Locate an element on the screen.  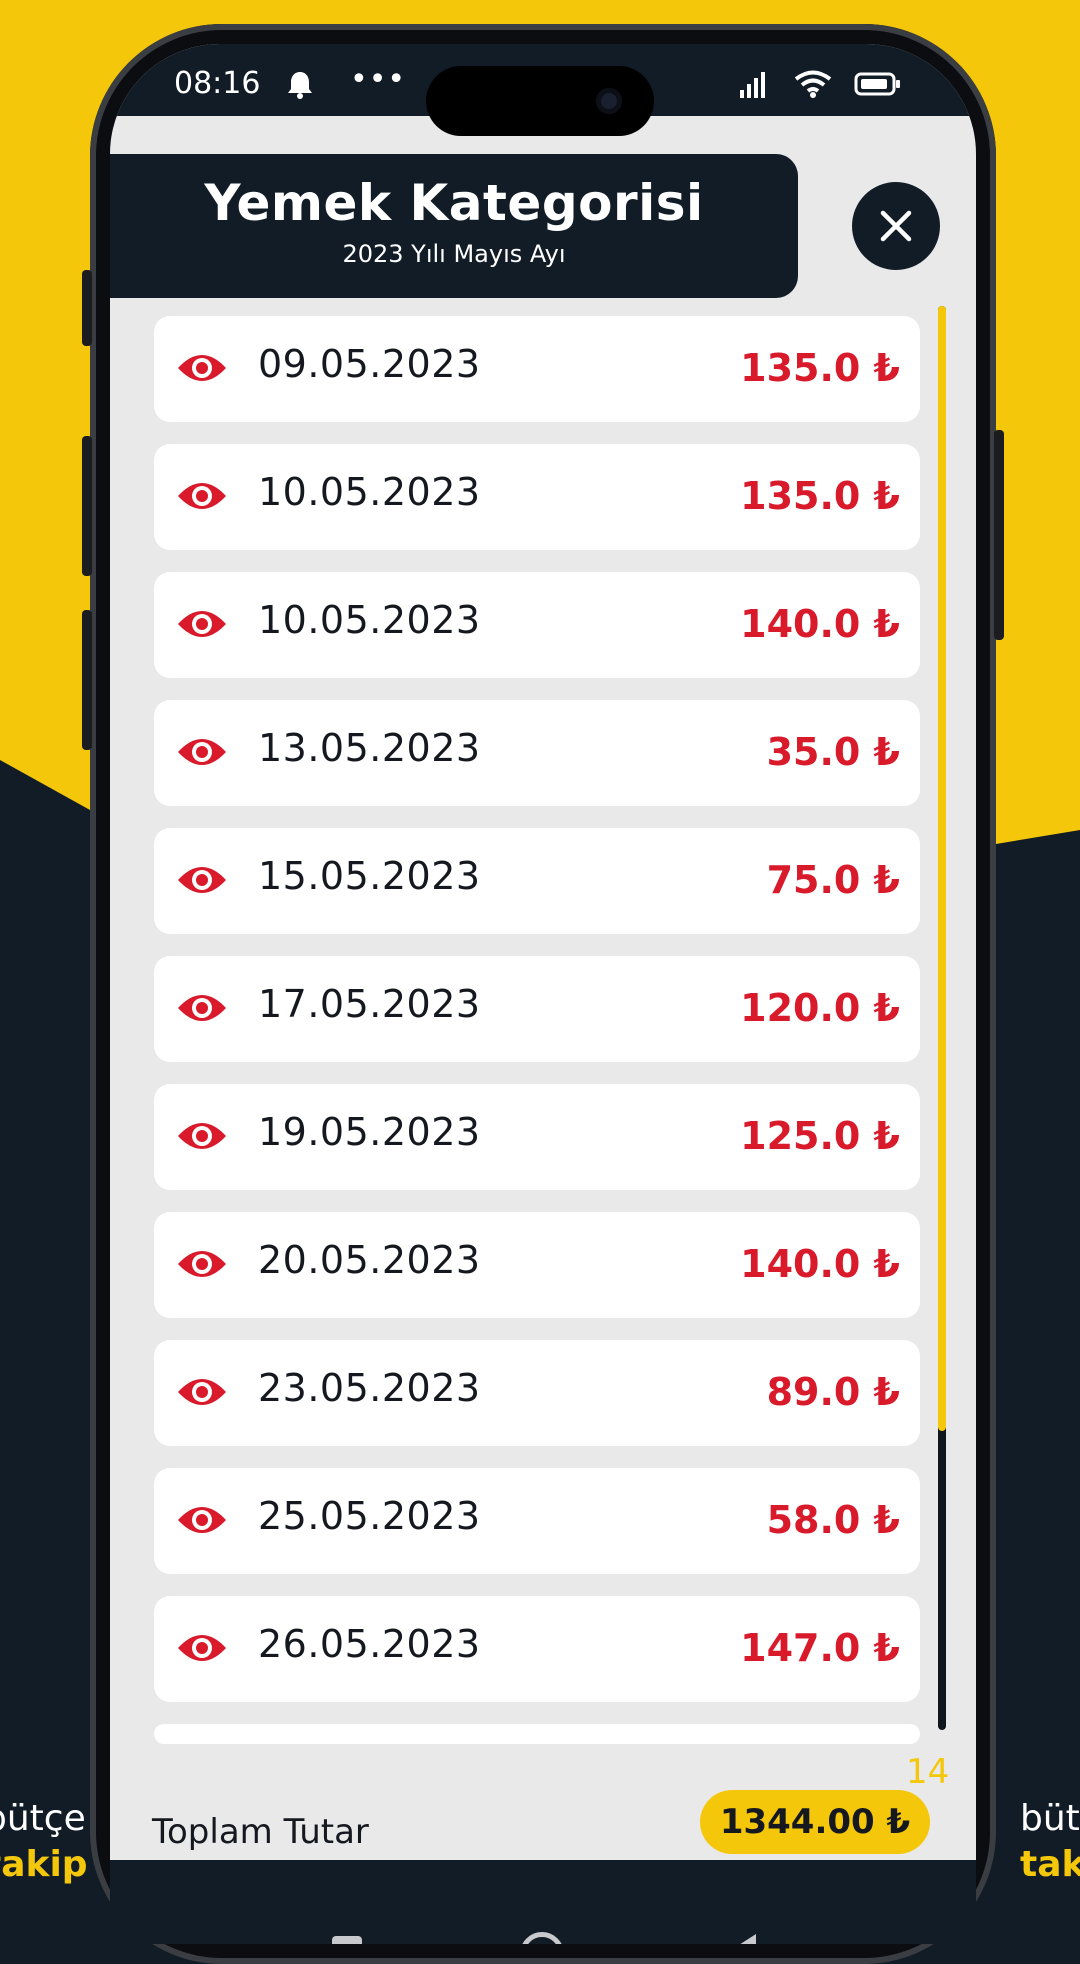
background-tagline-right: bütçe takip is located at coordinates (1050, 1842).